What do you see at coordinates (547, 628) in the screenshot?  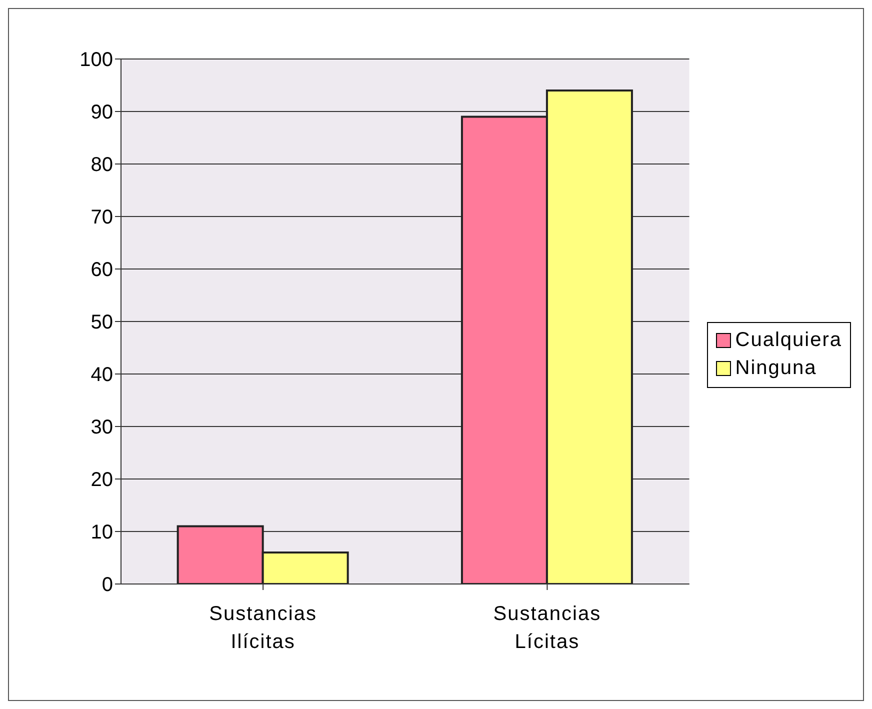 I see `x-tick-label: Sustancias Lícitas` at bounding box center [547, 628].